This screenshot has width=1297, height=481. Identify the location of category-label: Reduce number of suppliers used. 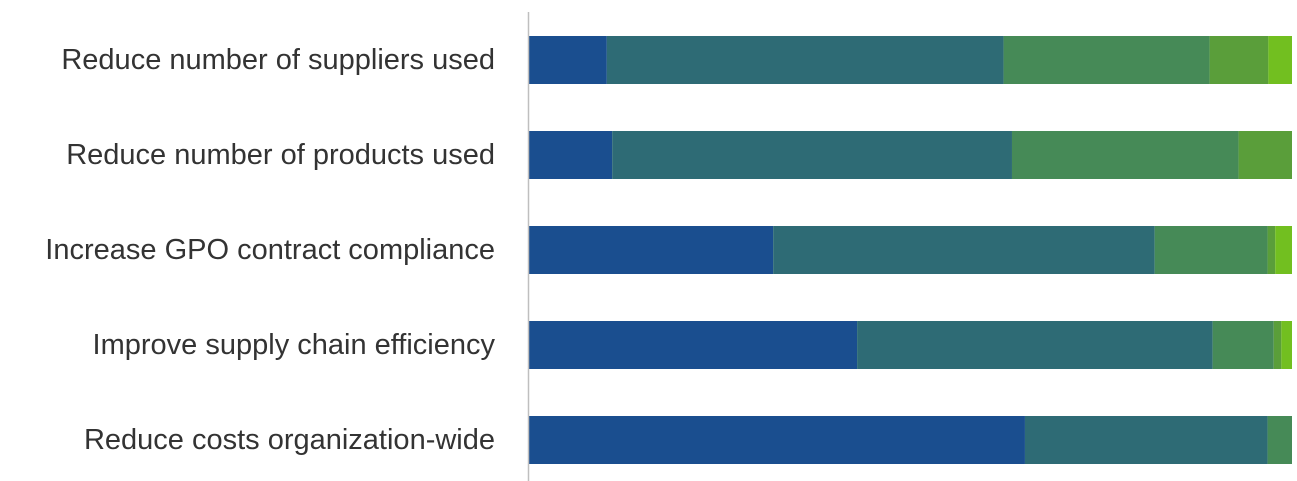
(278, 60).